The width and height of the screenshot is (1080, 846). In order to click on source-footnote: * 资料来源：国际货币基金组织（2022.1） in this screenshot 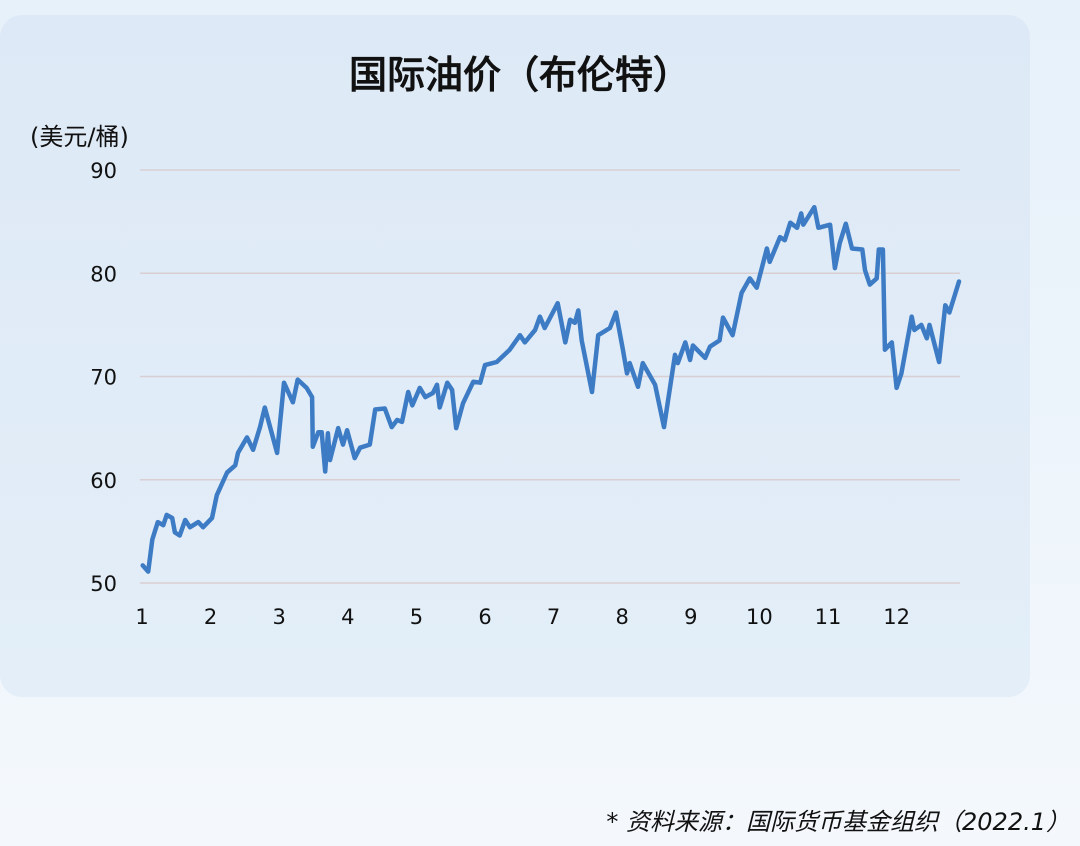, I will do `click(838, 822)`.